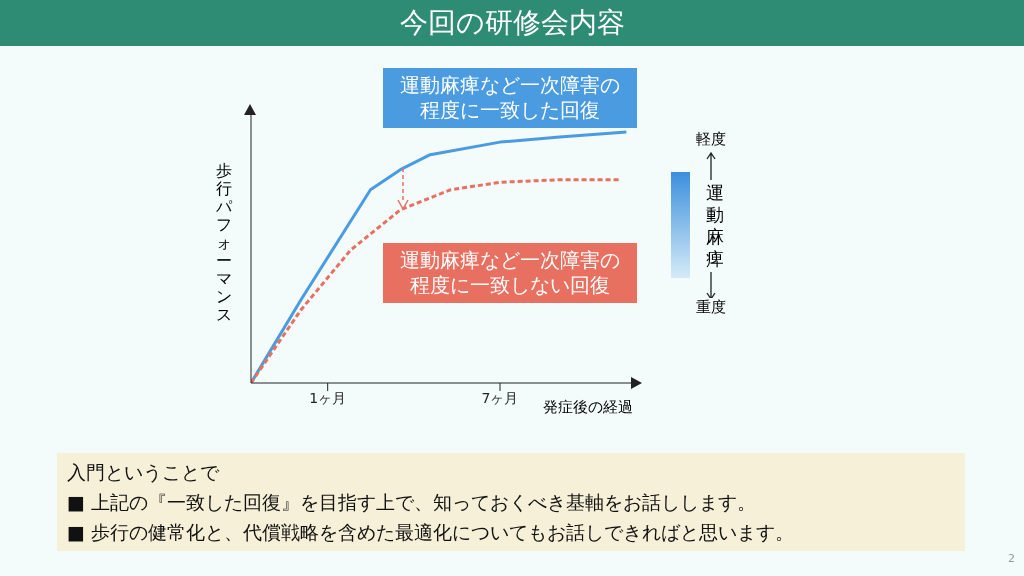 This screenshot has height=576, width=1024. Describe the element at coordinates (1011, 558) in the screenshot. I see `text: 2` at that location.